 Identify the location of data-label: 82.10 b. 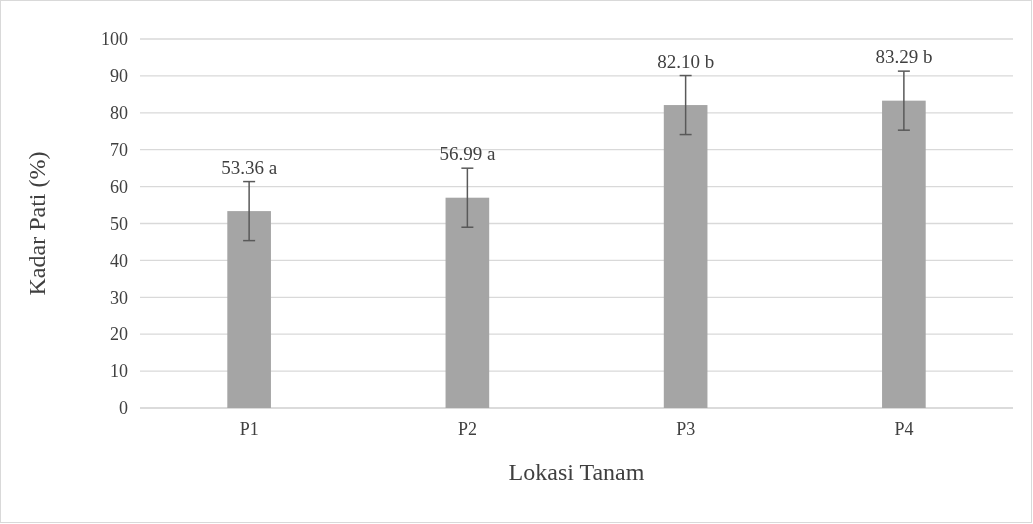
(686, 61).